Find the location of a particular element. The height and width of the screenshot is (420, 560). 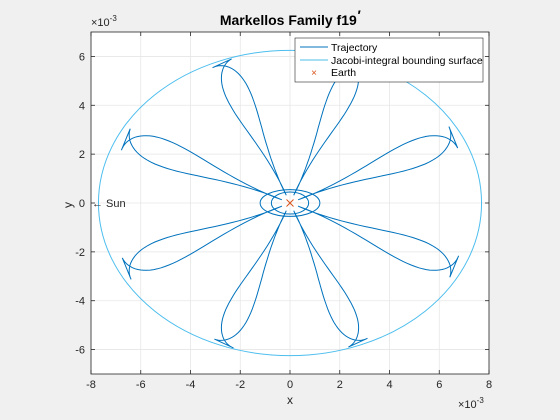

x-tick-label: 0 is located at coordinates (290, 385).